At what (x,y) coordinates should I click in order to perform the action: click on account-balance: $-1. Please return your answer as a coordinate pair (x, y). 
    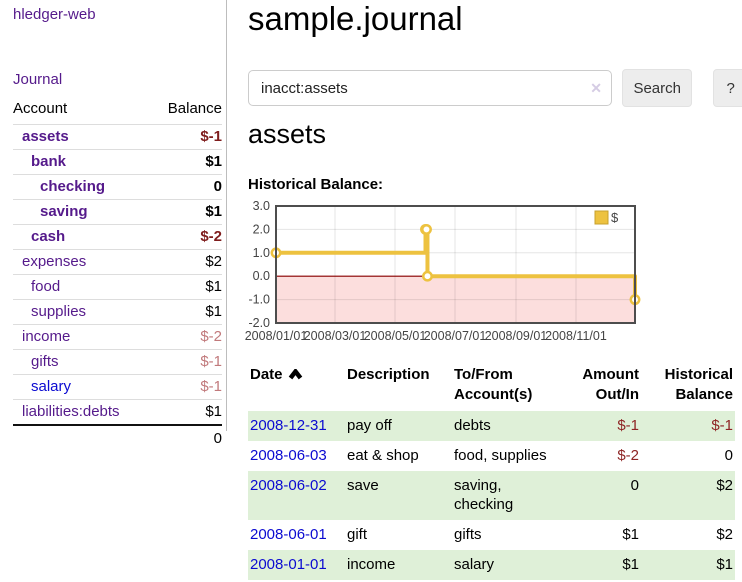
    Looking at the image, I should click on (211, 361).